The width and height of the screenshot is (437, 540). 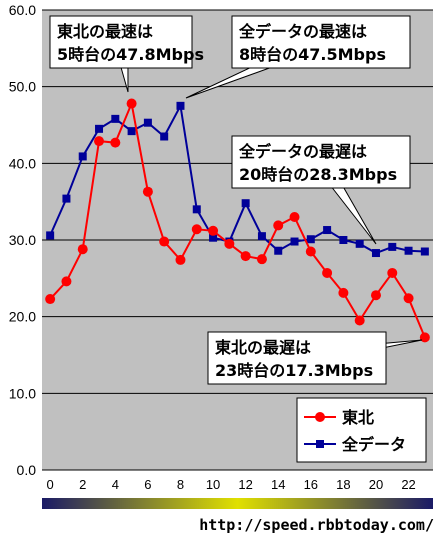 What do you see at coordinates (312, 54) in the screenshot?
I see `callout-text: 8時台の47.5Mbps` at bounding box center [312, 54].